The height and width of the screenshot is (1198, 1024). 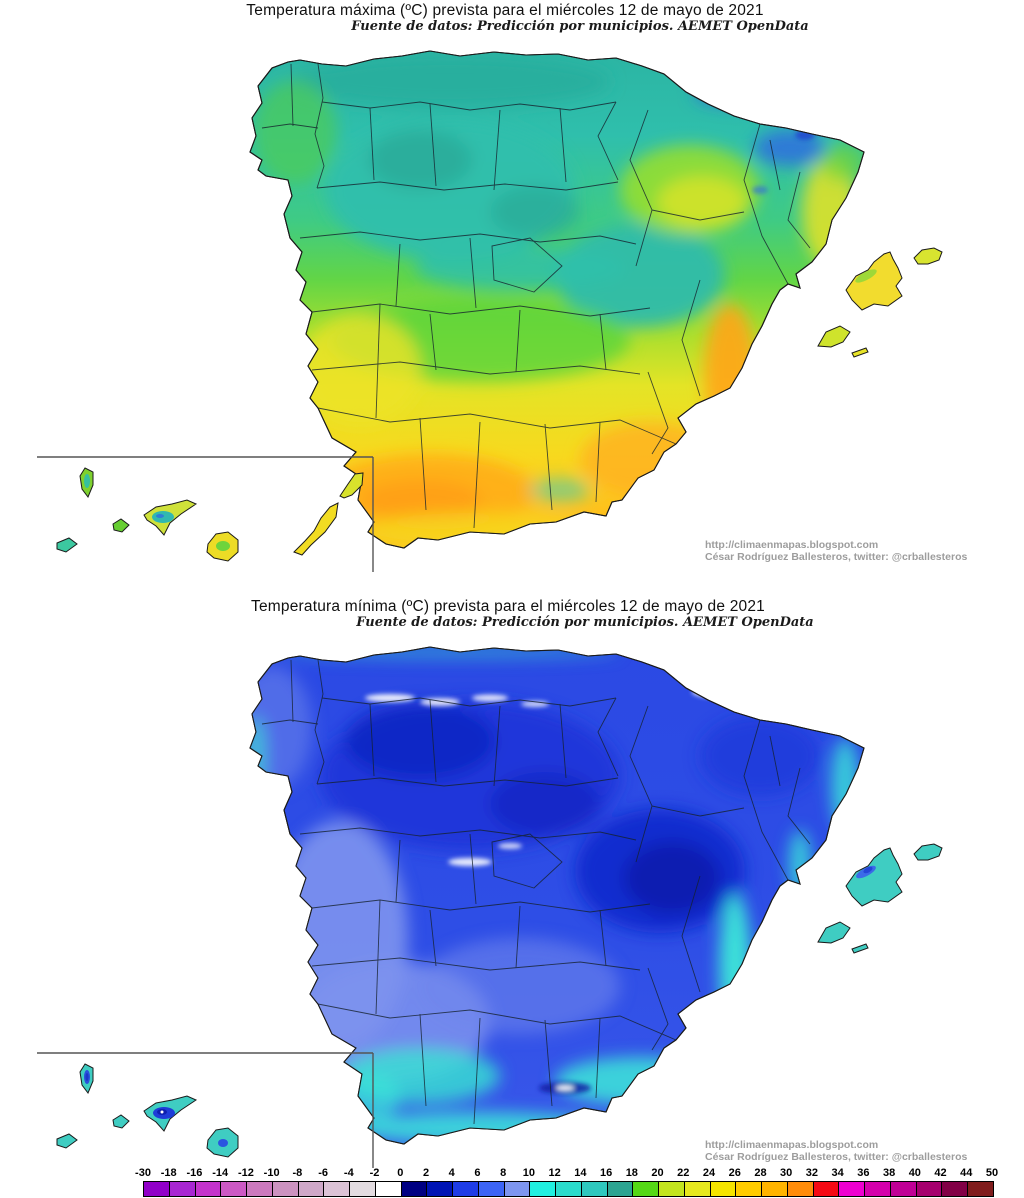 What do you see at coordinates (374, 1173) in the screenshot?
I see `legend-tick-label: -2` at bounding box center [374, 1173].